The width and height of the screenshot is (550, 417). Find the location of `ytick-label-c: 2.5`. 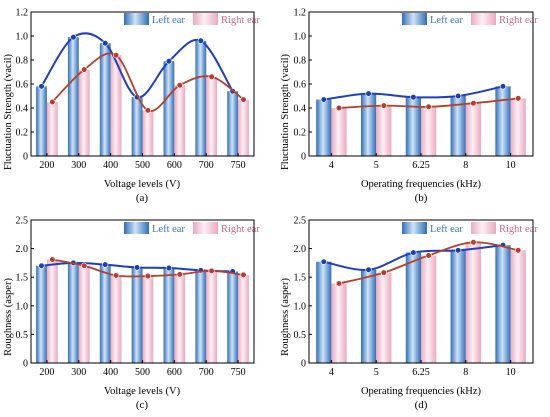

ytick-label-c: 2.5 is located at coordinates (22, 221).